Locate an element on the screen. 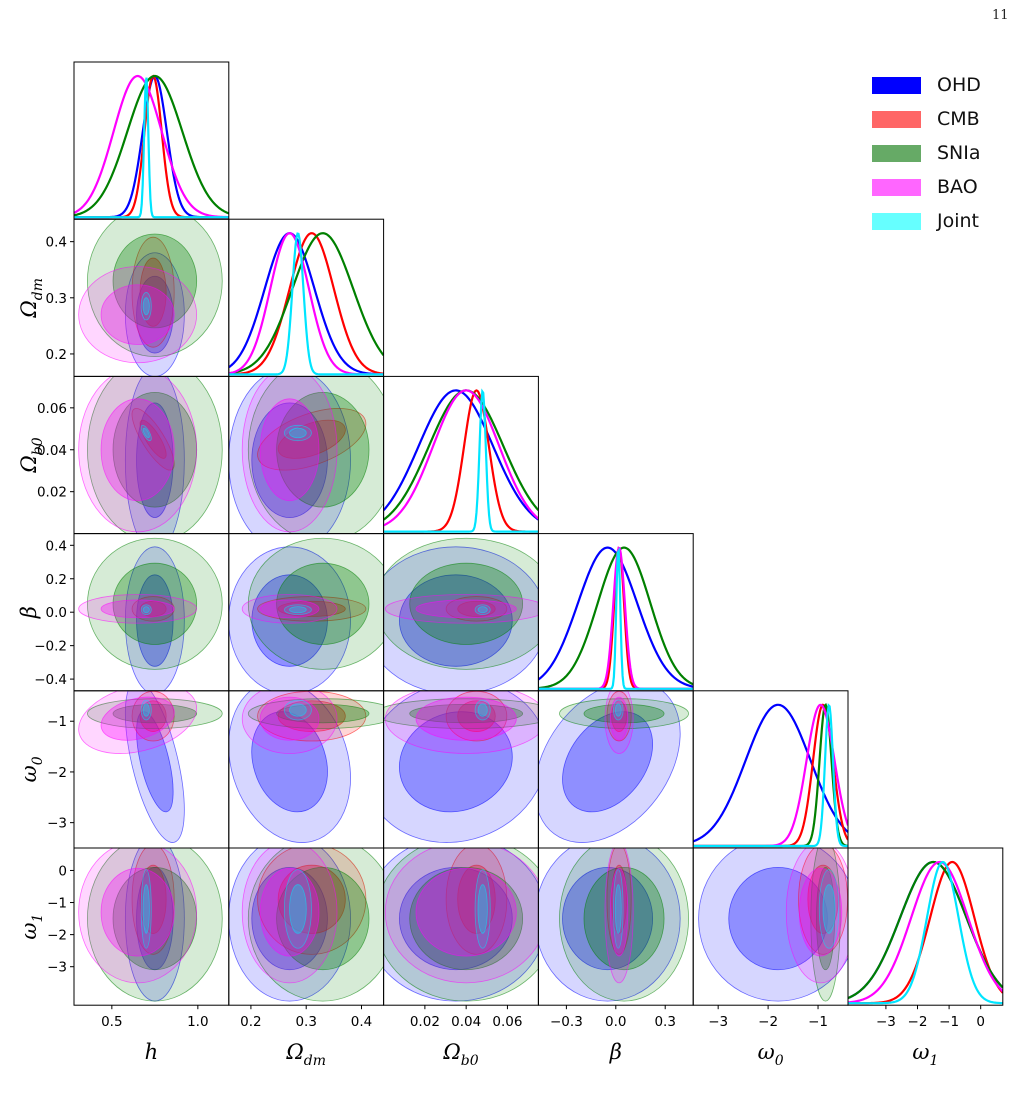 Image resolution: width=1017 pixels, height=1097 pixels. y-tick-label: −0.2 is located at coordinates (50, 647).